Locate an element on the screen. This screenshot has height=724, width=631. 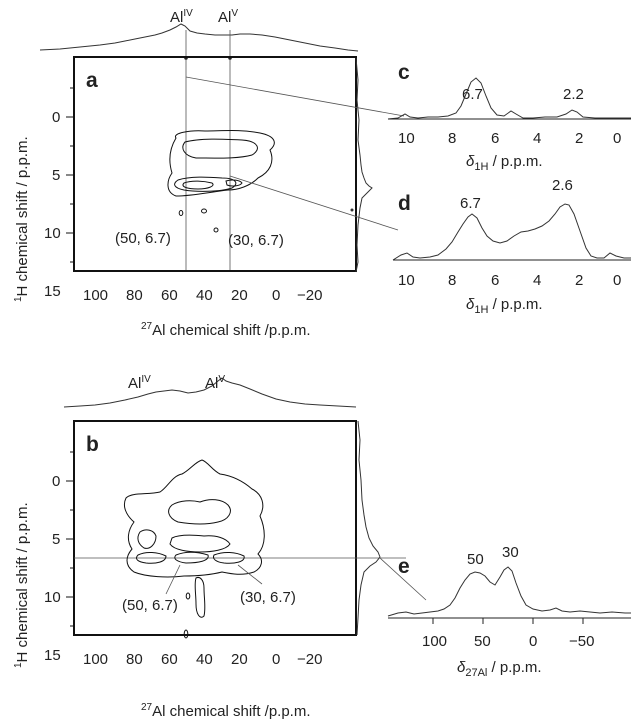
panel-a-contours is located at coordinates (221, 181).